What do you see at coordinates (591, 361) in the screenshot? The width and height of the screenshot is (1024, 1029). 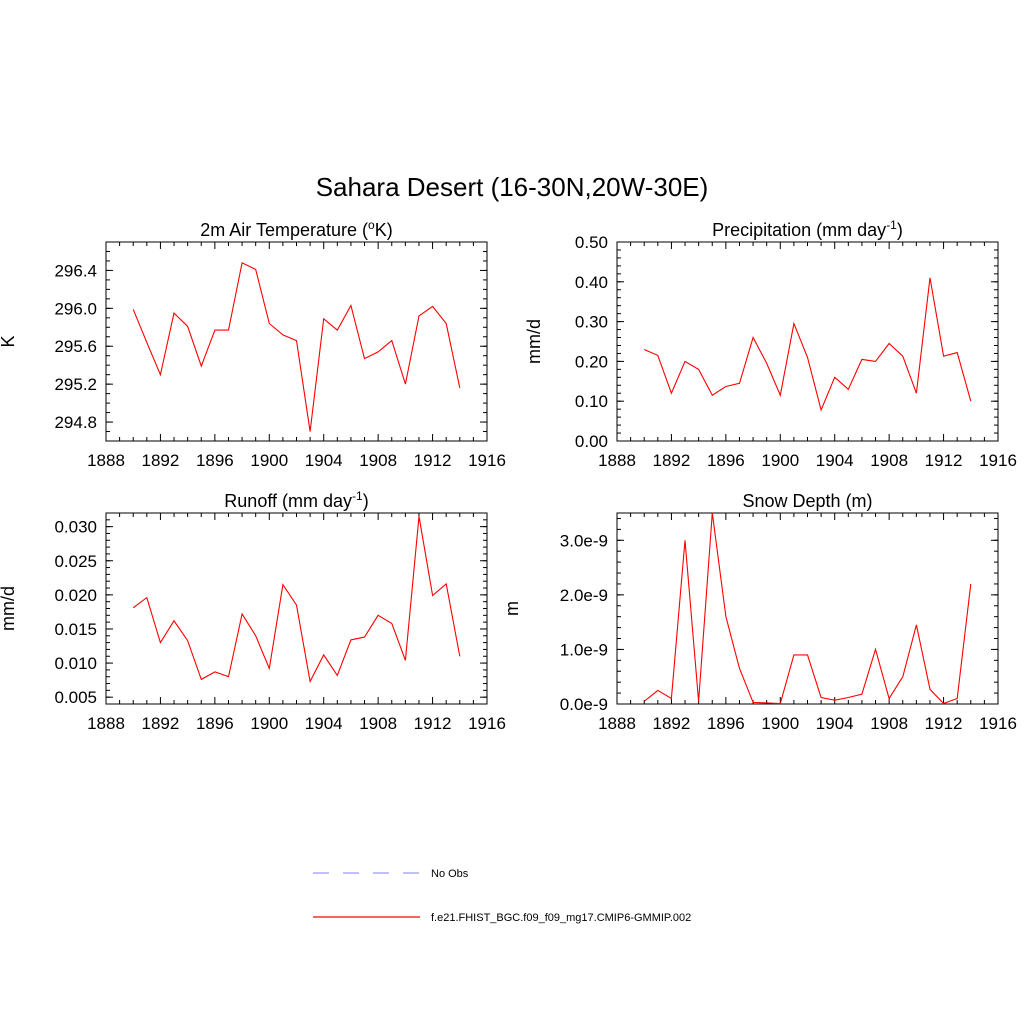 I see `y-tick-label: 0.20` at bounding box center [591, 361].